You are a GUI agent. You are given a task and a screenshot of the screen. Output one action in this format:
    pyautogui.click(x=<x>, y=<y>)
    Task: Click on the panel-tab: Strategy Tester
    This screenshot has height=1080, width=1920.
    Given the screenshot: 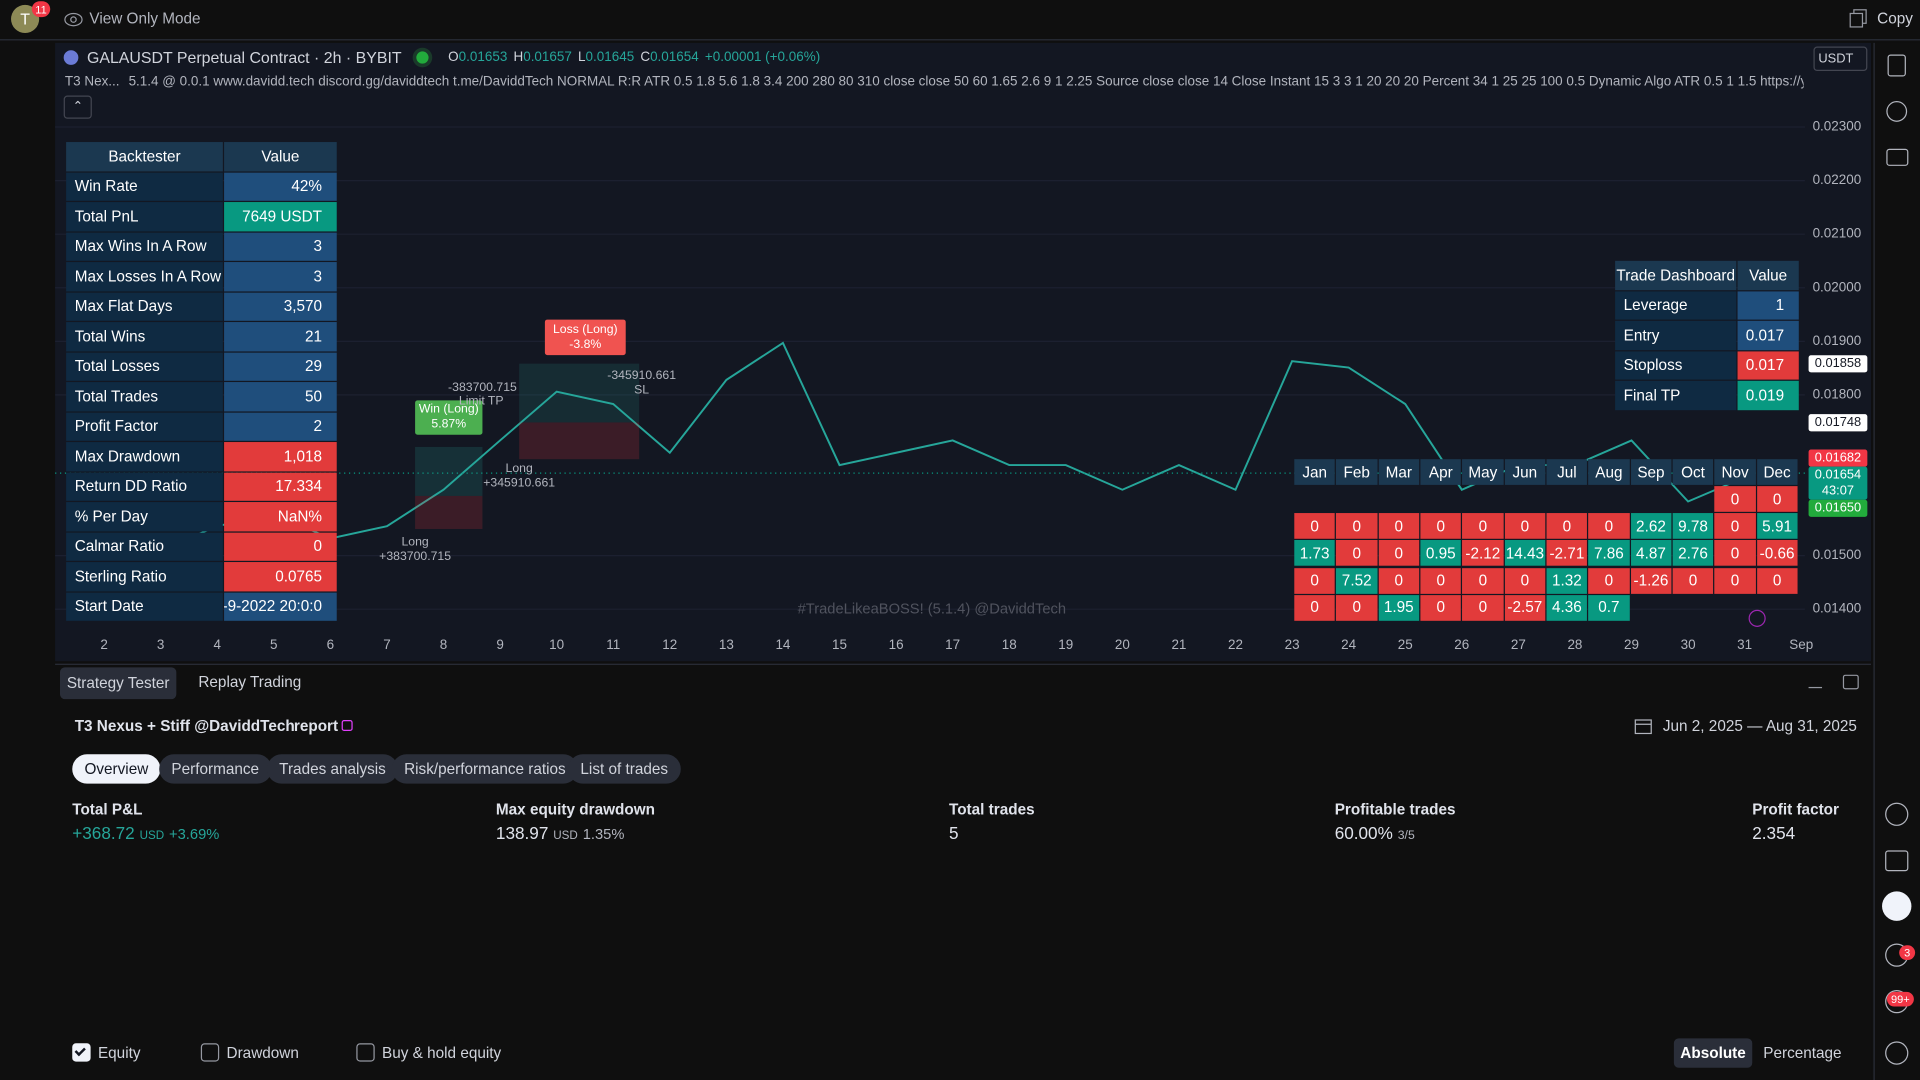 What is the action you would take?
    pyautogui.click(x=118, y=683)
    